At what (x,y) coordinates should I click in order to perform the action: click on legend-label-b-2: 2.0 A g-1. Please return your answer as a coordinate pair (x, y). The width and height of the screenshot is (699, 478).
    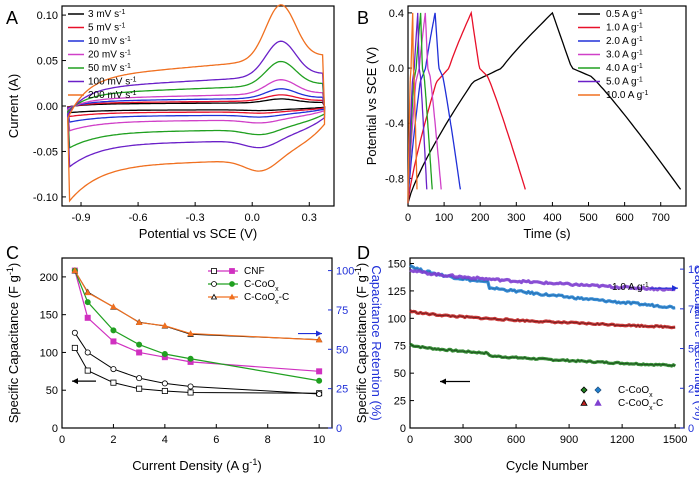
    Looking at the image, I should click on (624, 42).